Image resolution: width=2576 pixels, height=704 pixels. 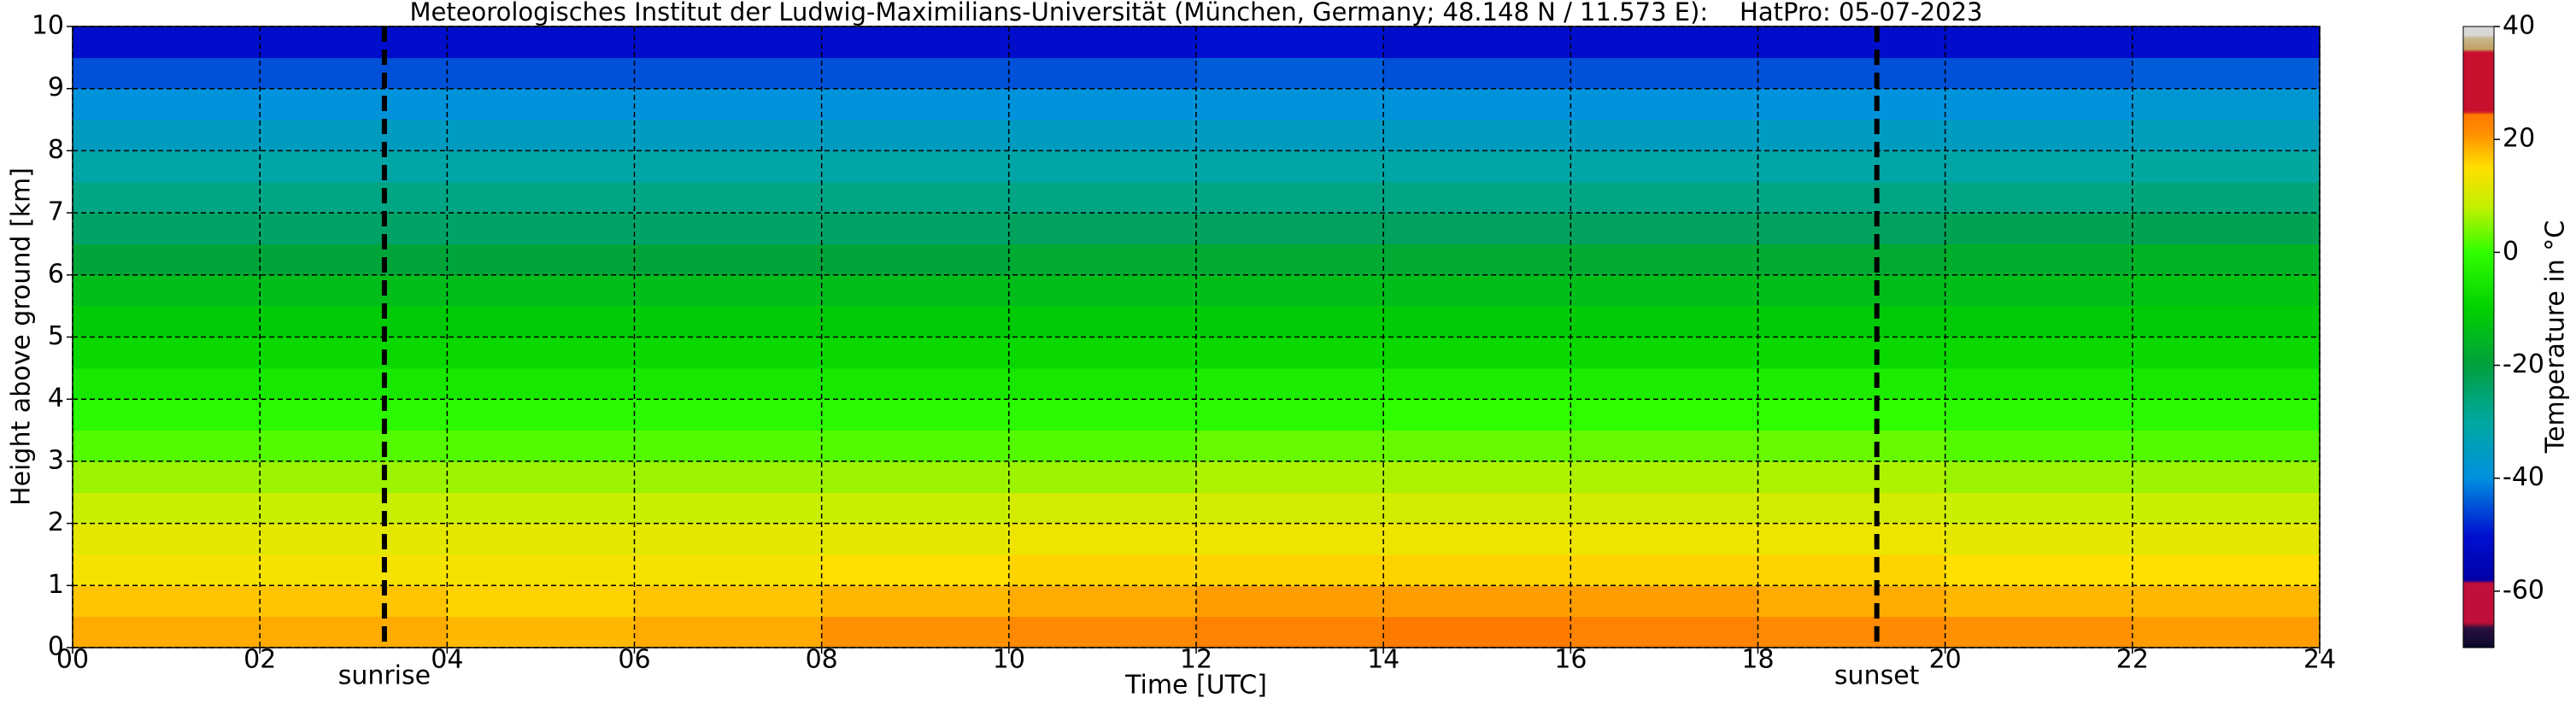 I want to click on x-tick-label: 18, so click(x=1757, y=660).